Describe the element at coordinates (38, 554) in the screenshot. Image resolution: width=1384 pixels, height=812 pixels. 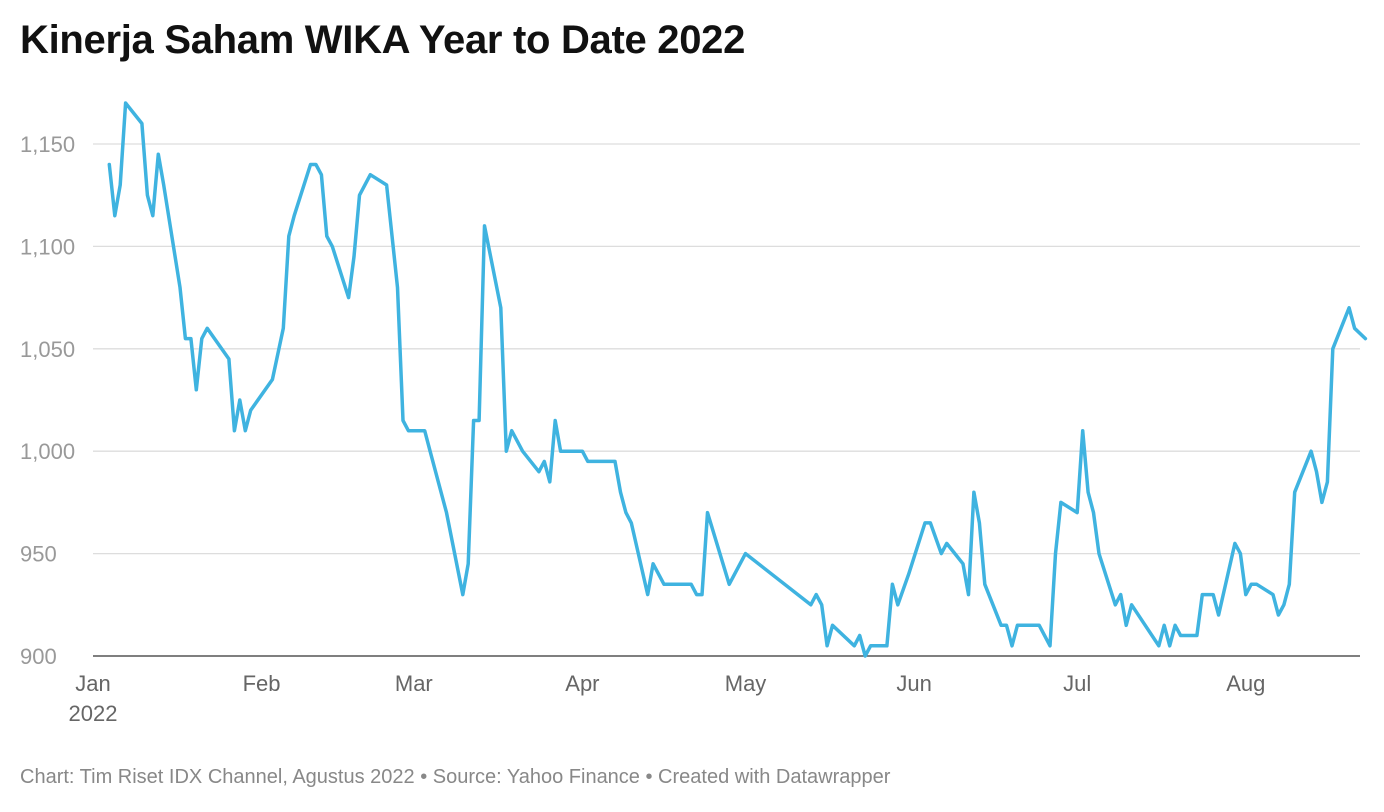
I see `y-tick-label: 950` at that location.